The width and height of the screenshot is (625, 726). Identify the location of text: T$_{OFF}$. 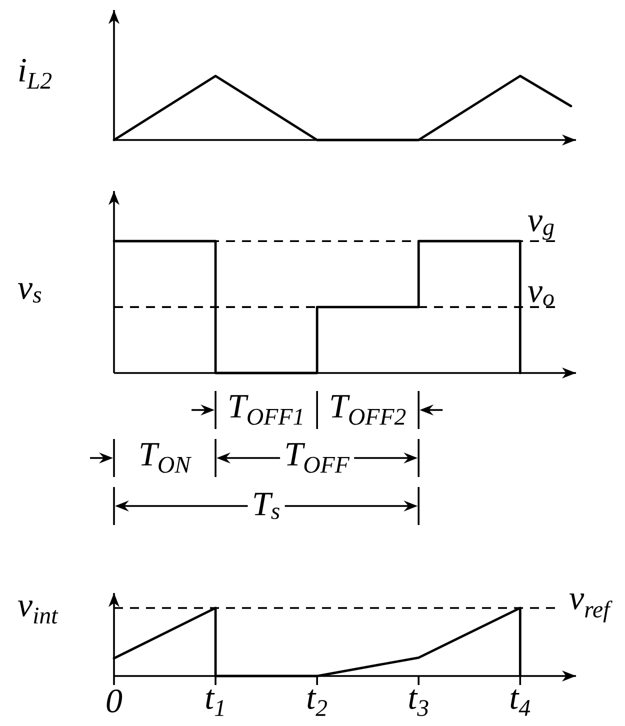
(318, 458).